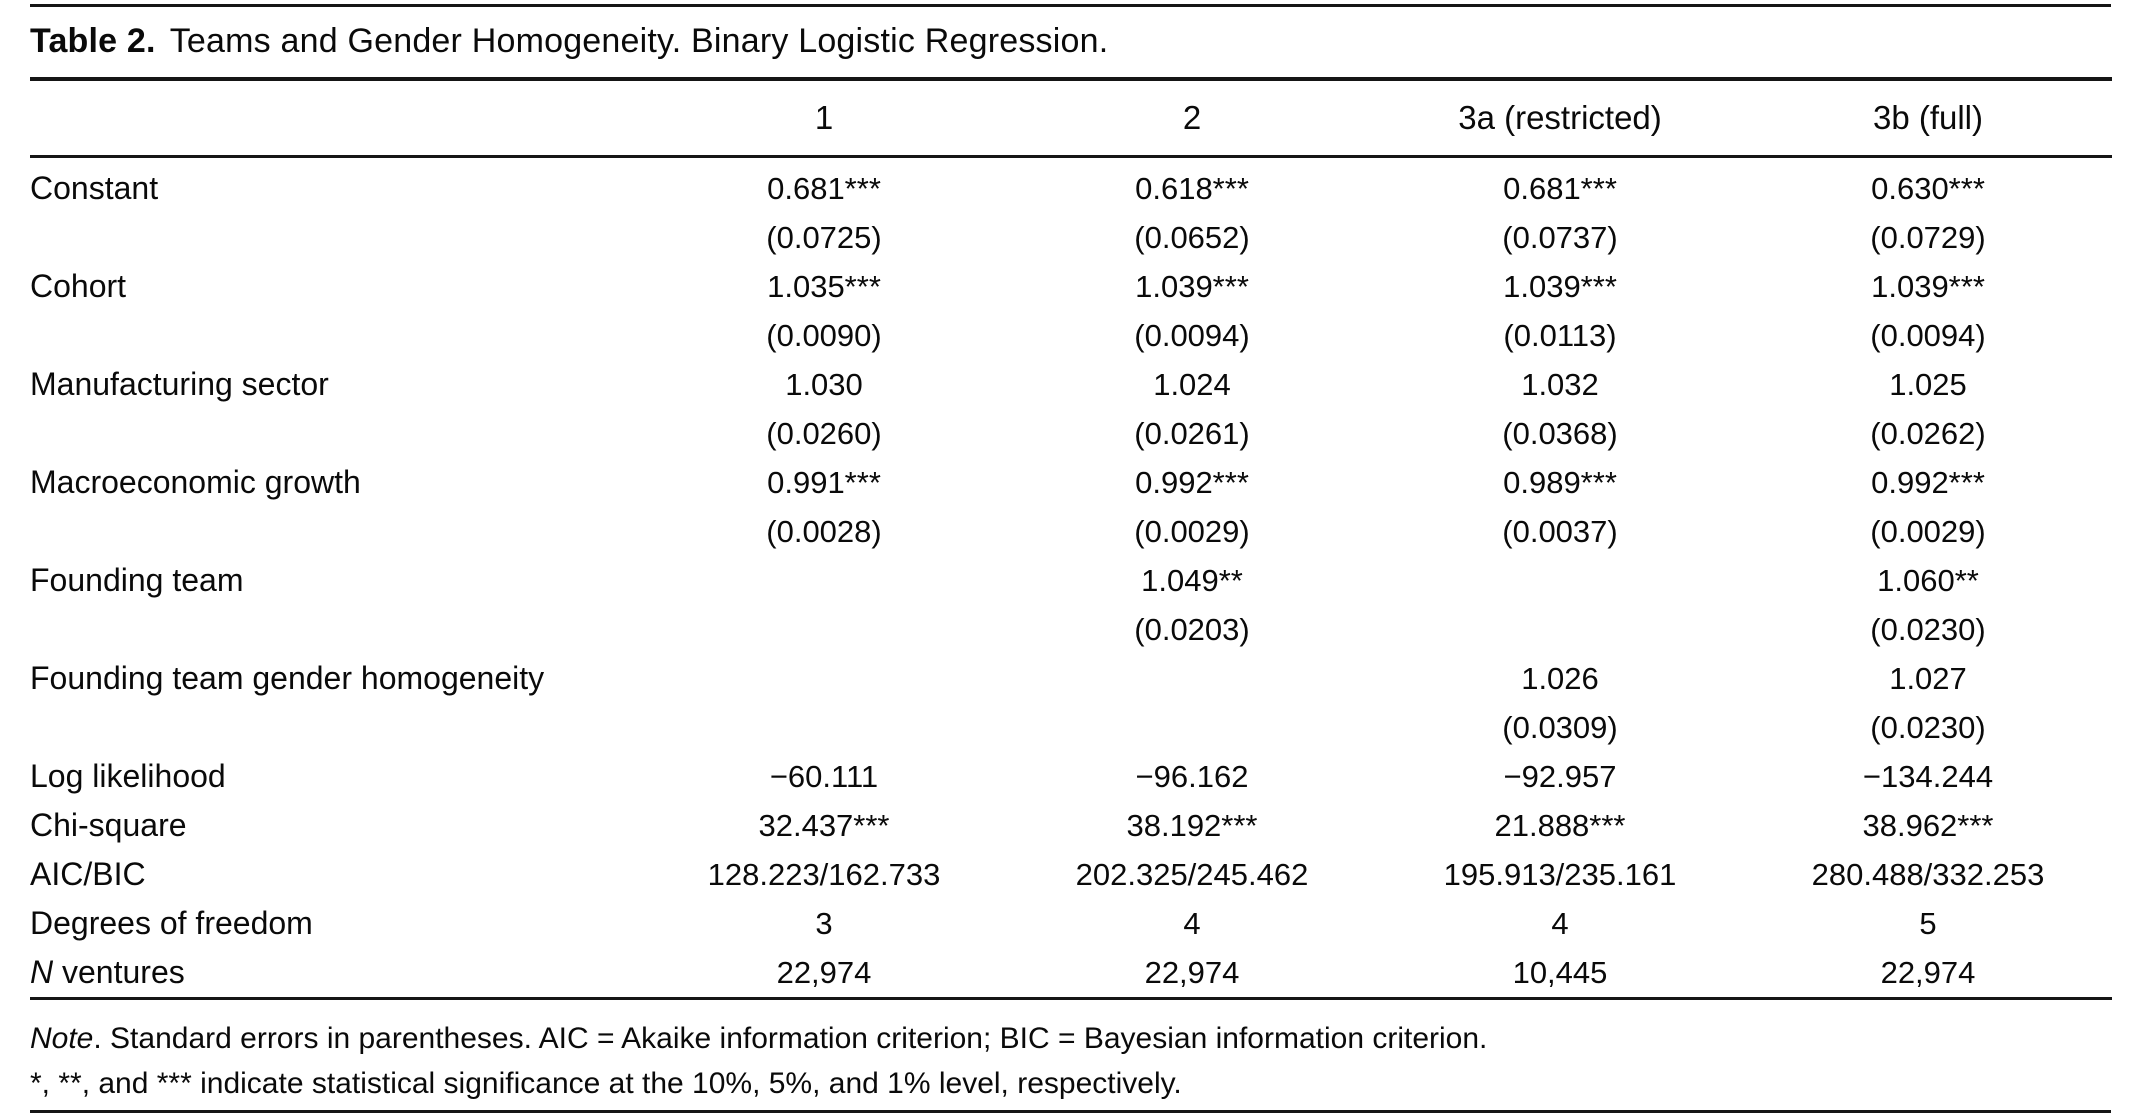 The height and width of the screenshot is (1120, 2139). I want to click on coefficient-se-row: (0.0028) (0.0029) (0.0037) (0.0029), so click(1071, 531).